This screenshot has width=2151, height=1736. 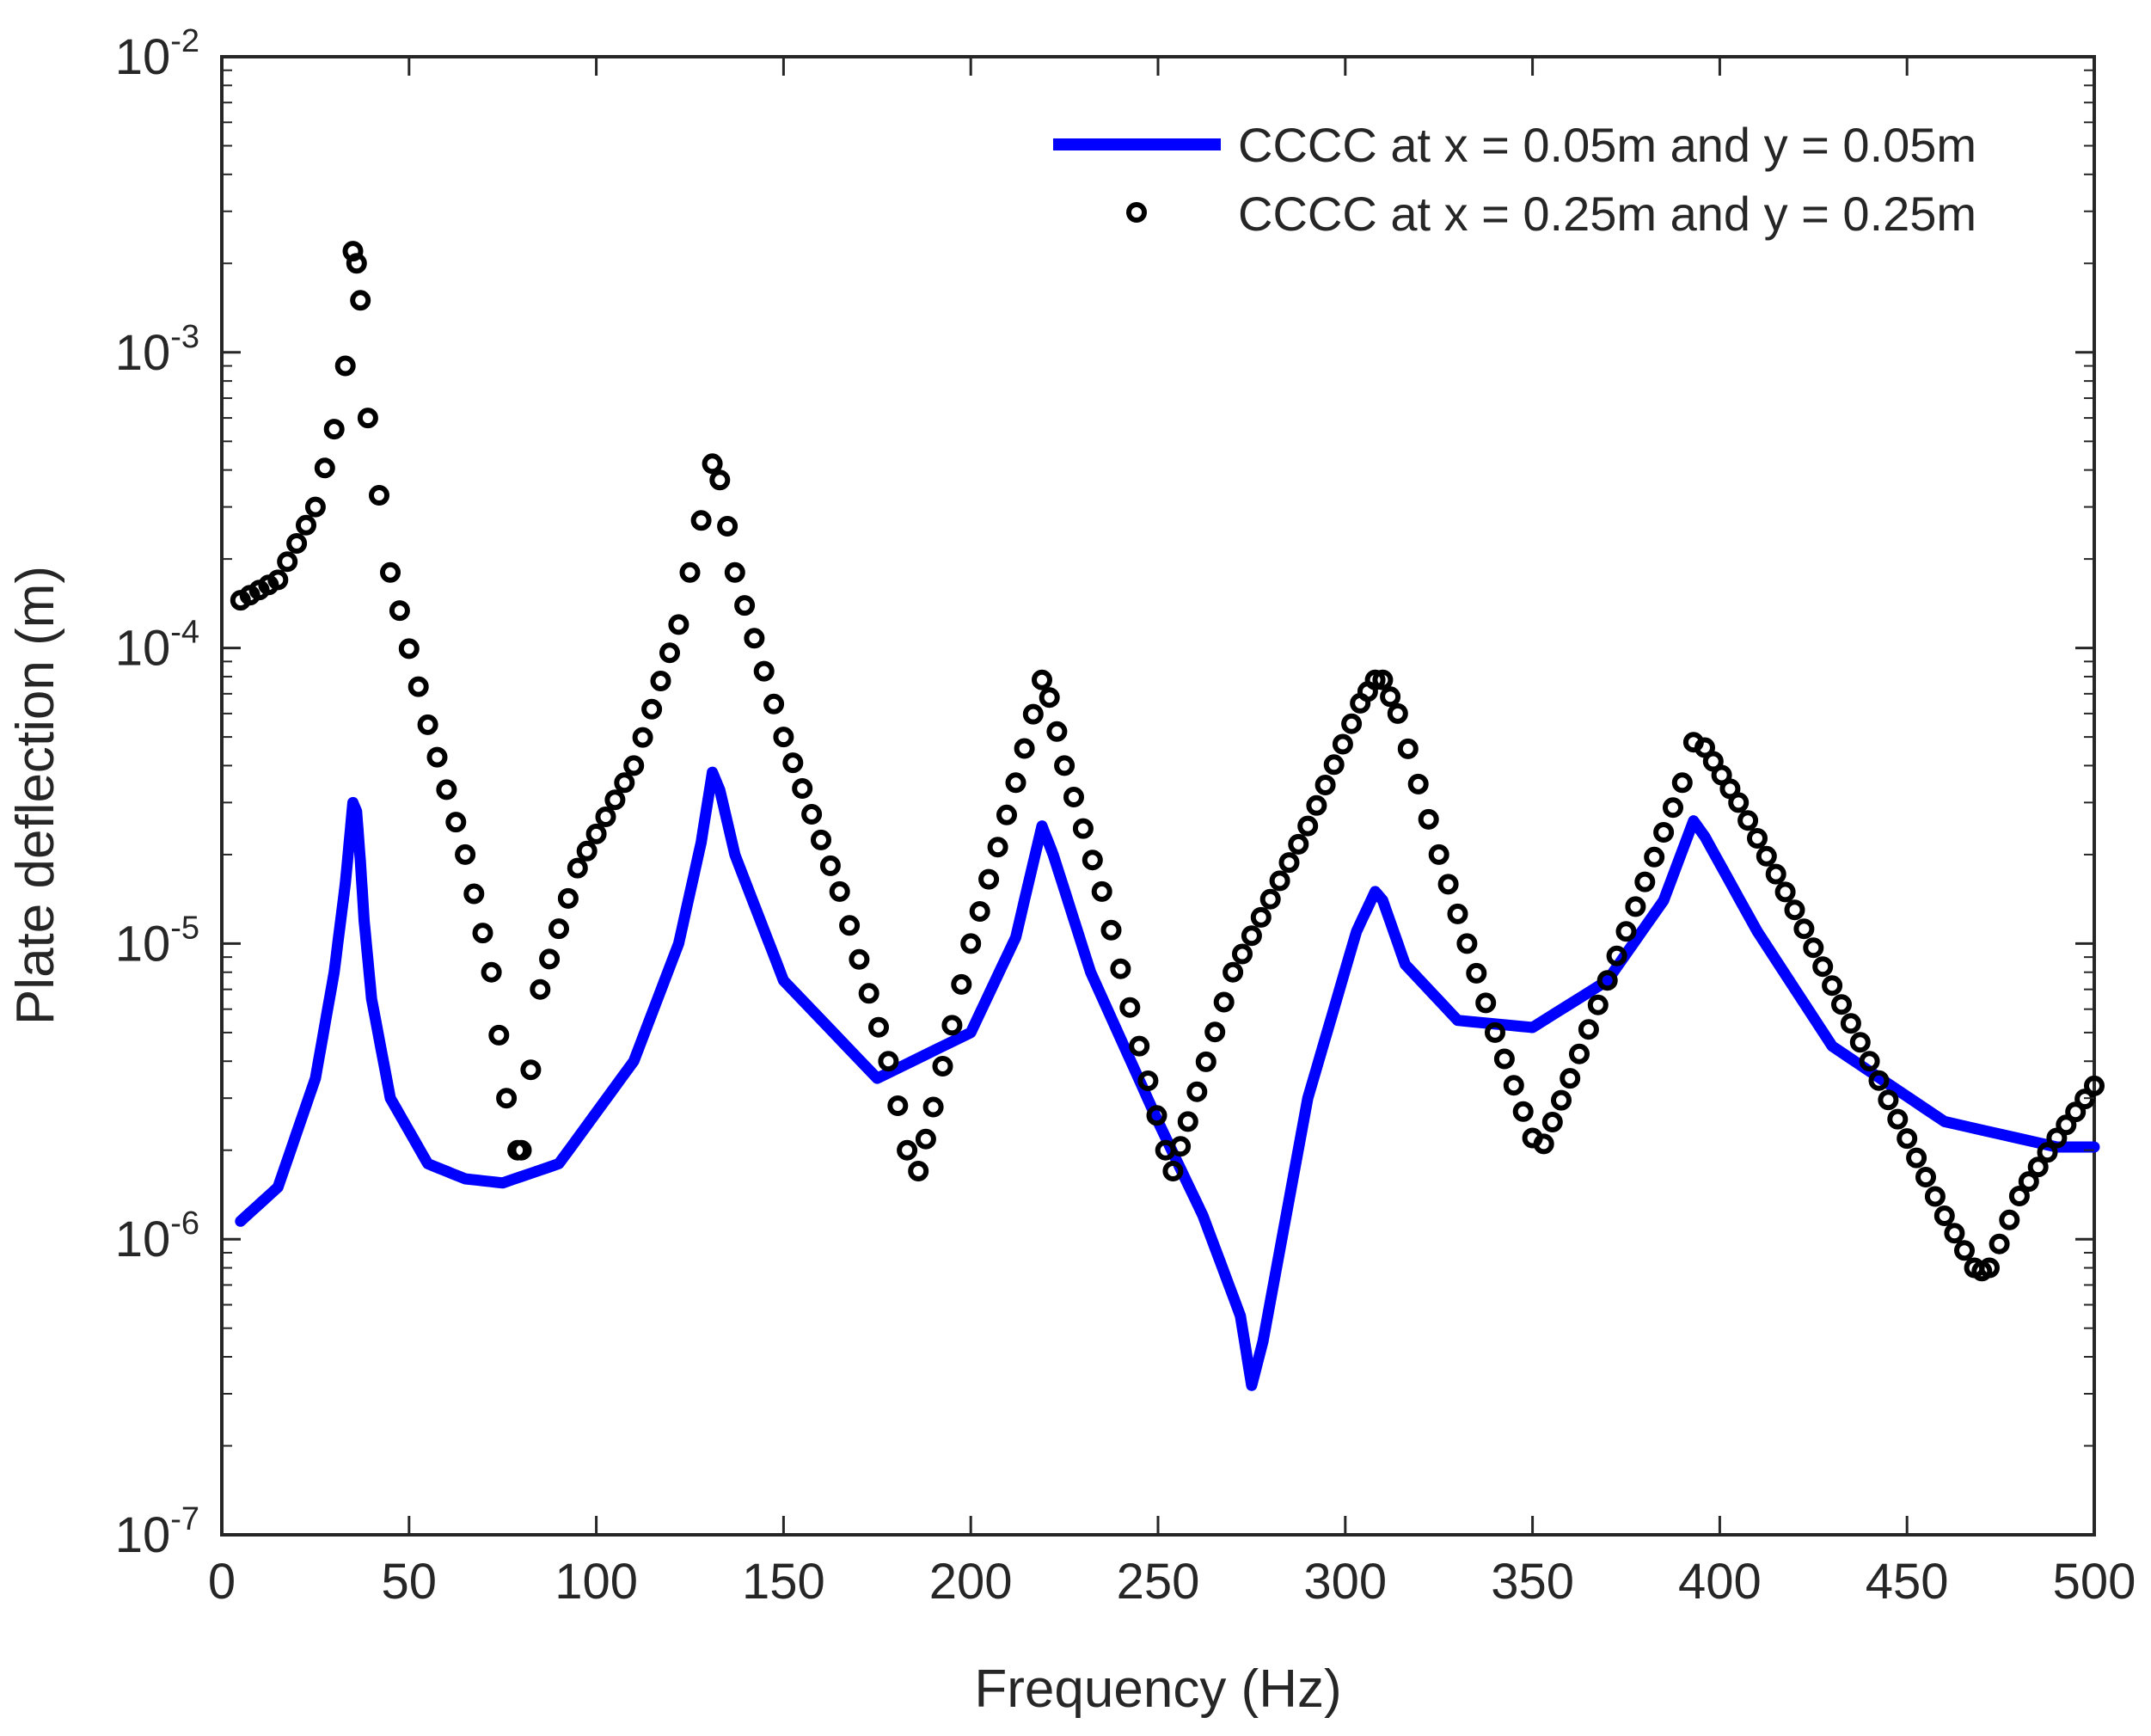 What do you see at coordinates (157, 941) in the screenshot?
I see `y-tick-label: 10⁻⁵` at bounding box center [157, 941].